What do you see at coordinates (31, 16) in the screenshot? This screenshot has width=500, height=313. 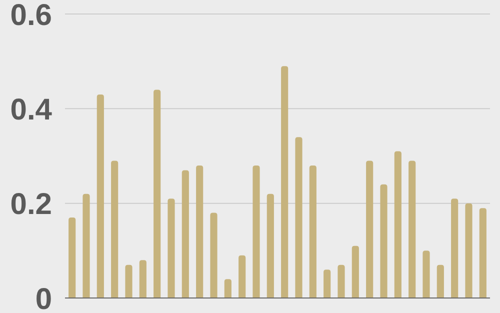 I see `y-tick-label: 0.6` at bounding box center [31, 16].